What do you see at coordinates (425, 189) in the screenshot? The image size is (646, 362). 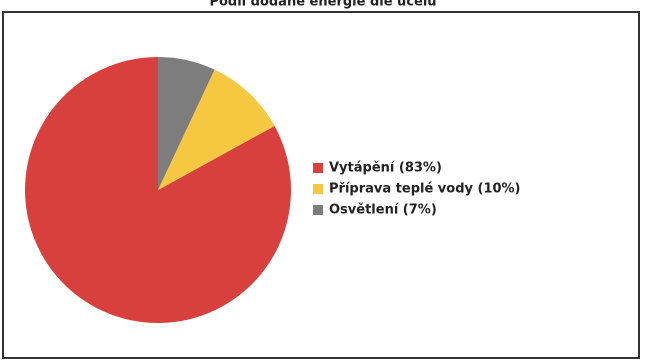 I see `legend-label: Příprava teplé vody (10%)` at bounding box center [425, 189].